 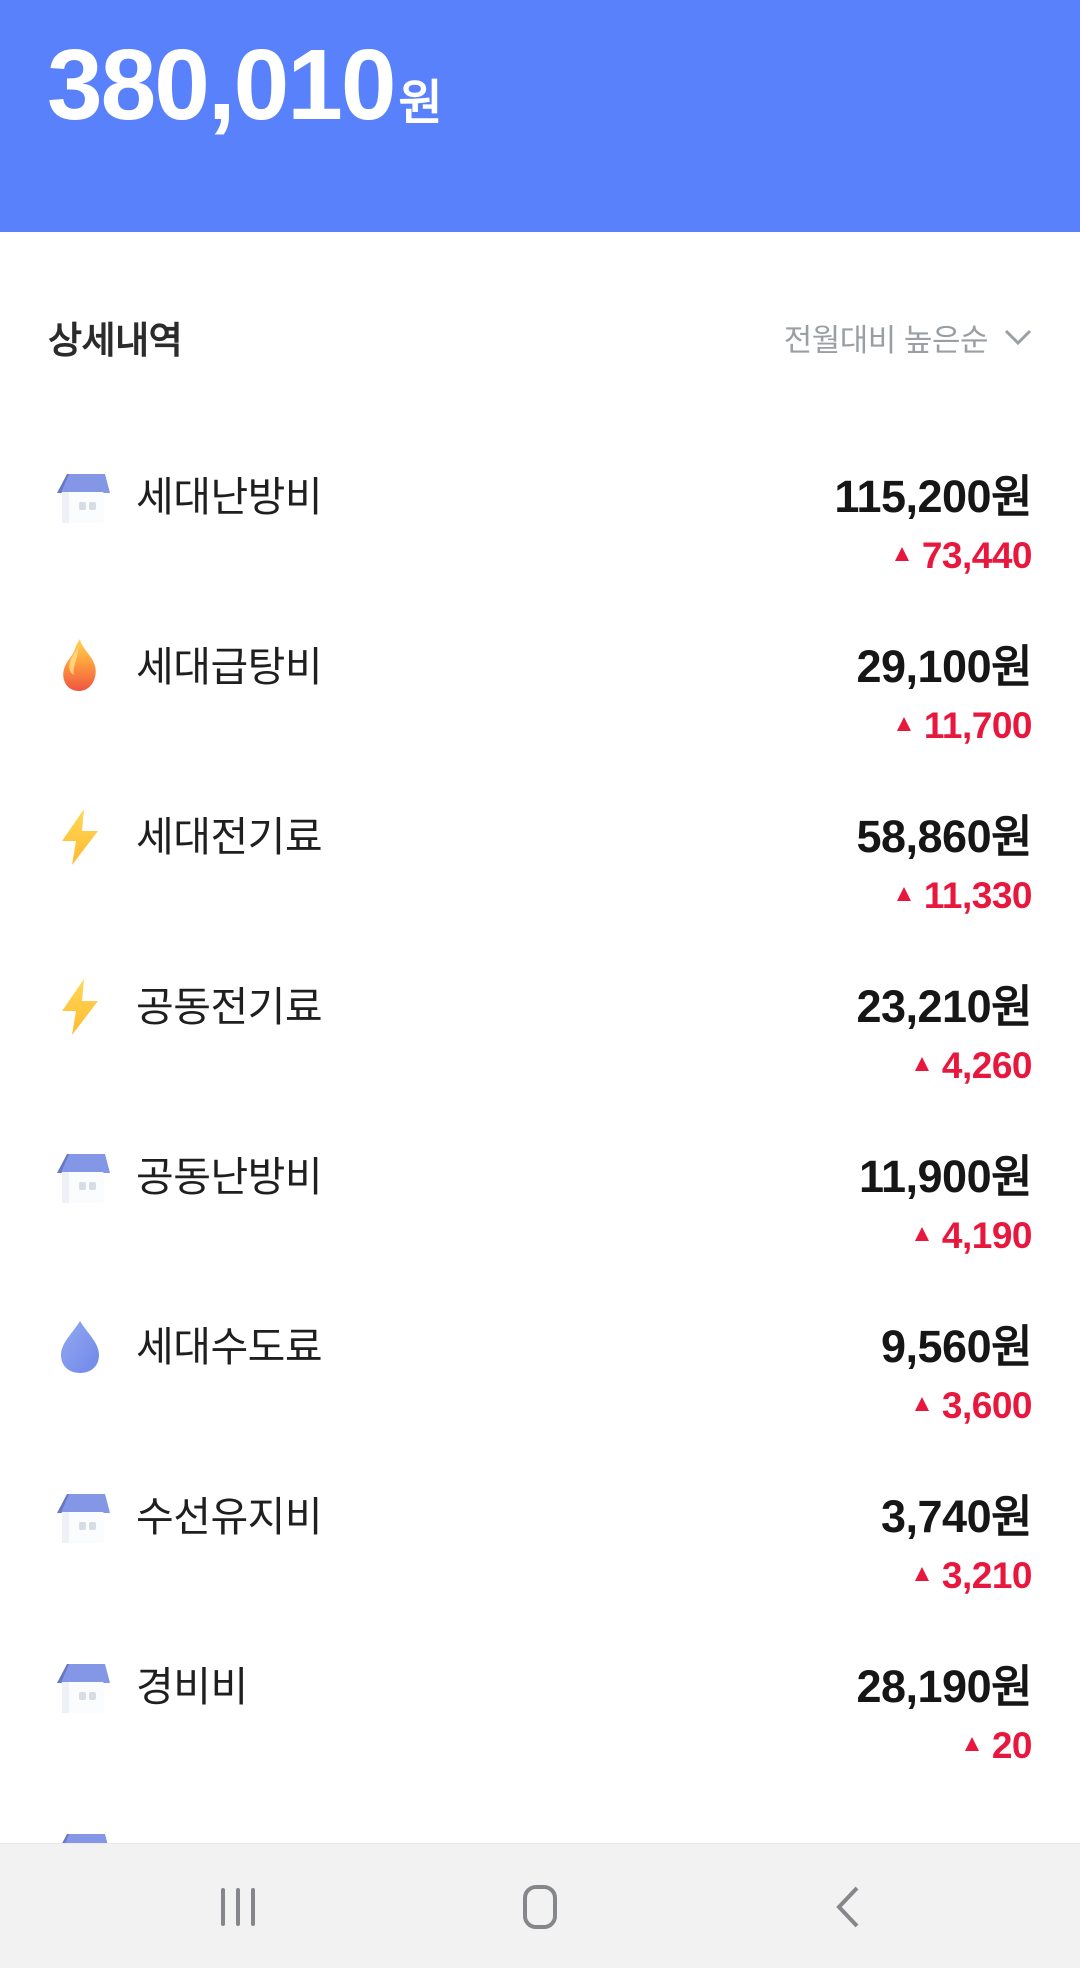 What do you see at coordinates (563, 85) in the screenshot?
I see `total-amount: 380,010원` at bounding box center [563, 85].